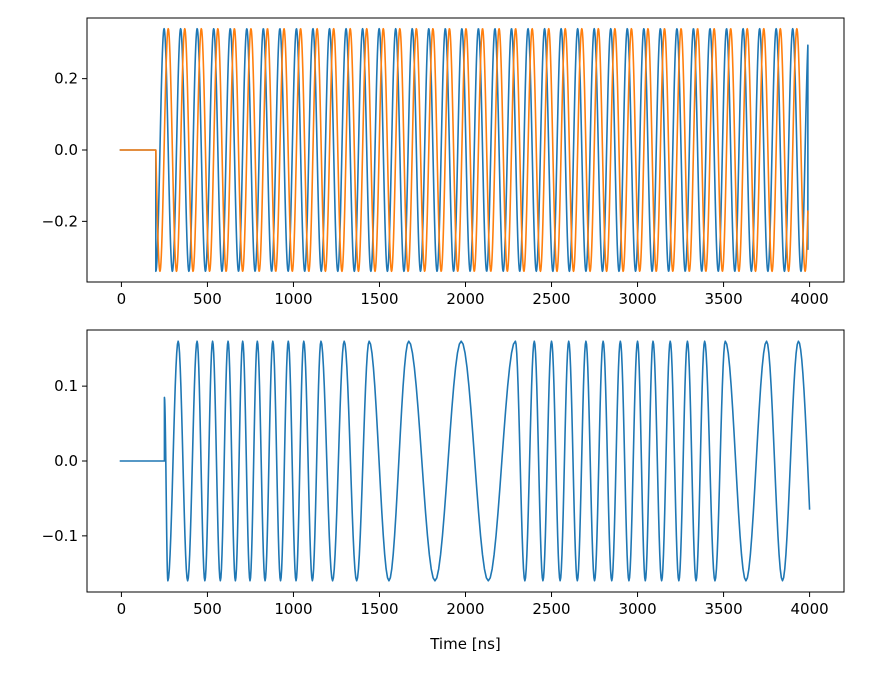 Image resolution: width=889 pixels, height=675 pixels. I want to click on y-tick-label: −0.2, so click(60, 221).